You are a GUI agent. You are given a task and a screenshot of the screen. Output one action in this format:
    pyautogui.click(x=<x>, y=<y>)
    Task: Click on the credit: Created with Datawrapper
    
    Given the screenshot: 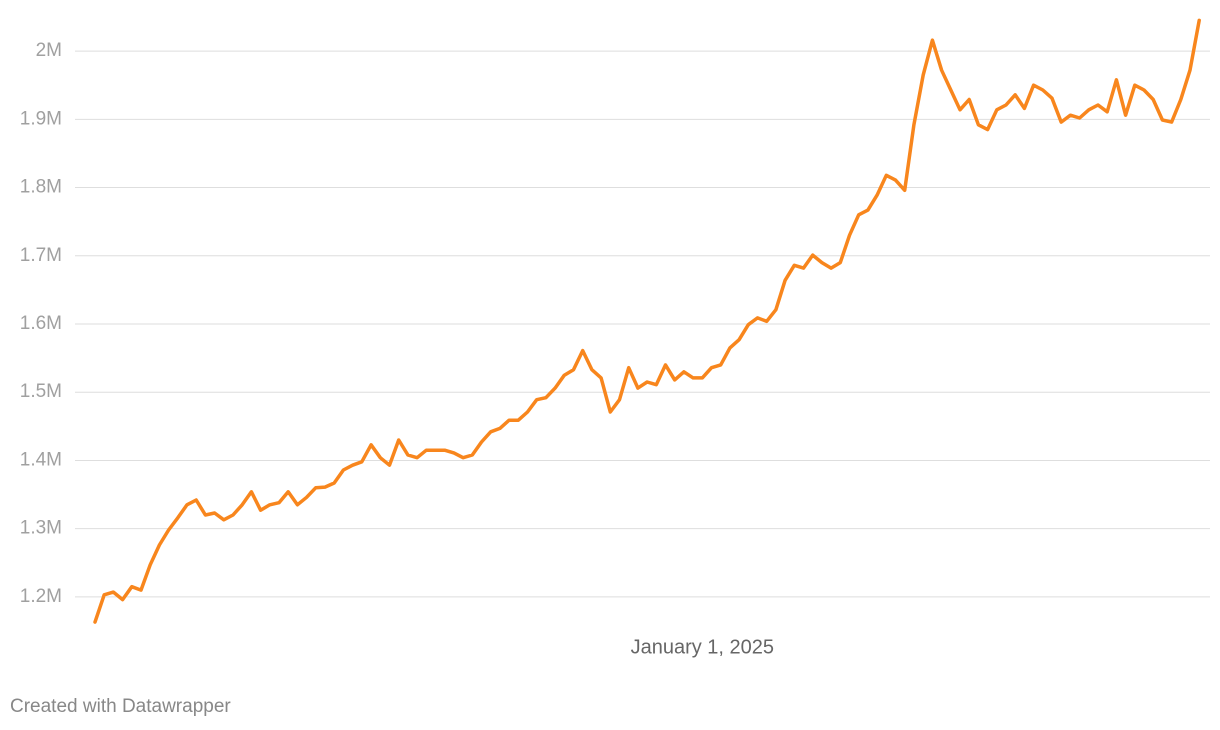 What is the action you would take?
    pyautogui.click(x=120, y=706)
    